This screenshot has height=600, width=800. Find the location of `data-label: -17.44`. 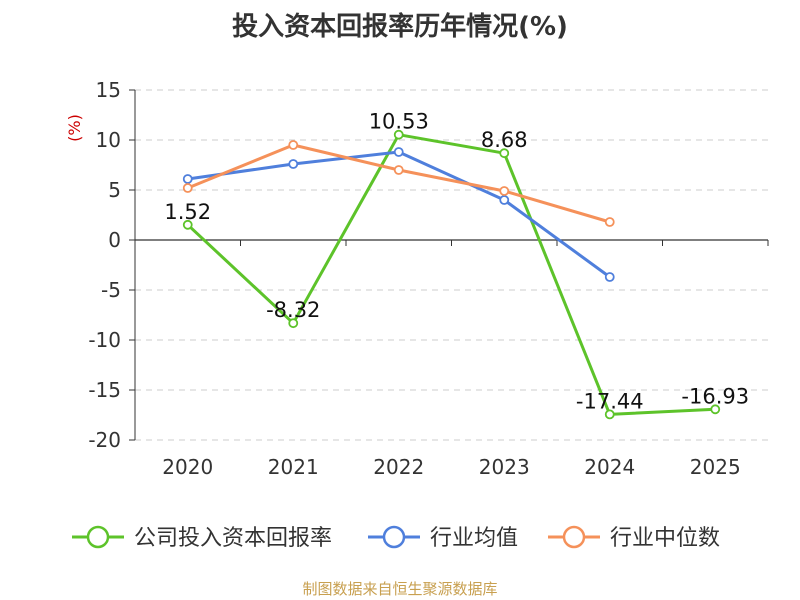

data-label: -17.44 is located at coordinates (610, 401).